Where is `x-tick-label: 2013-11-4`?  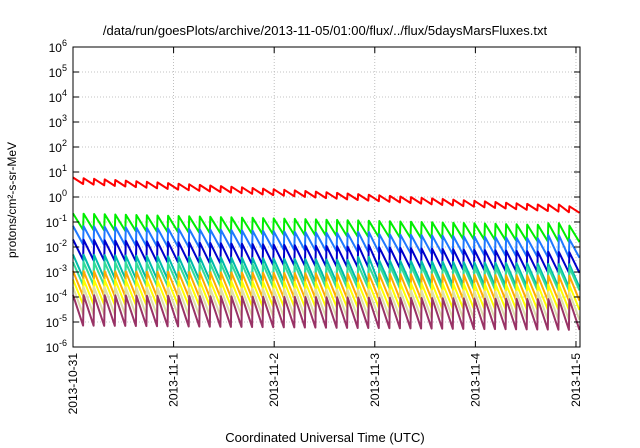 x-tick-label: 2013-11-4 is located at coordinates (475, 380).